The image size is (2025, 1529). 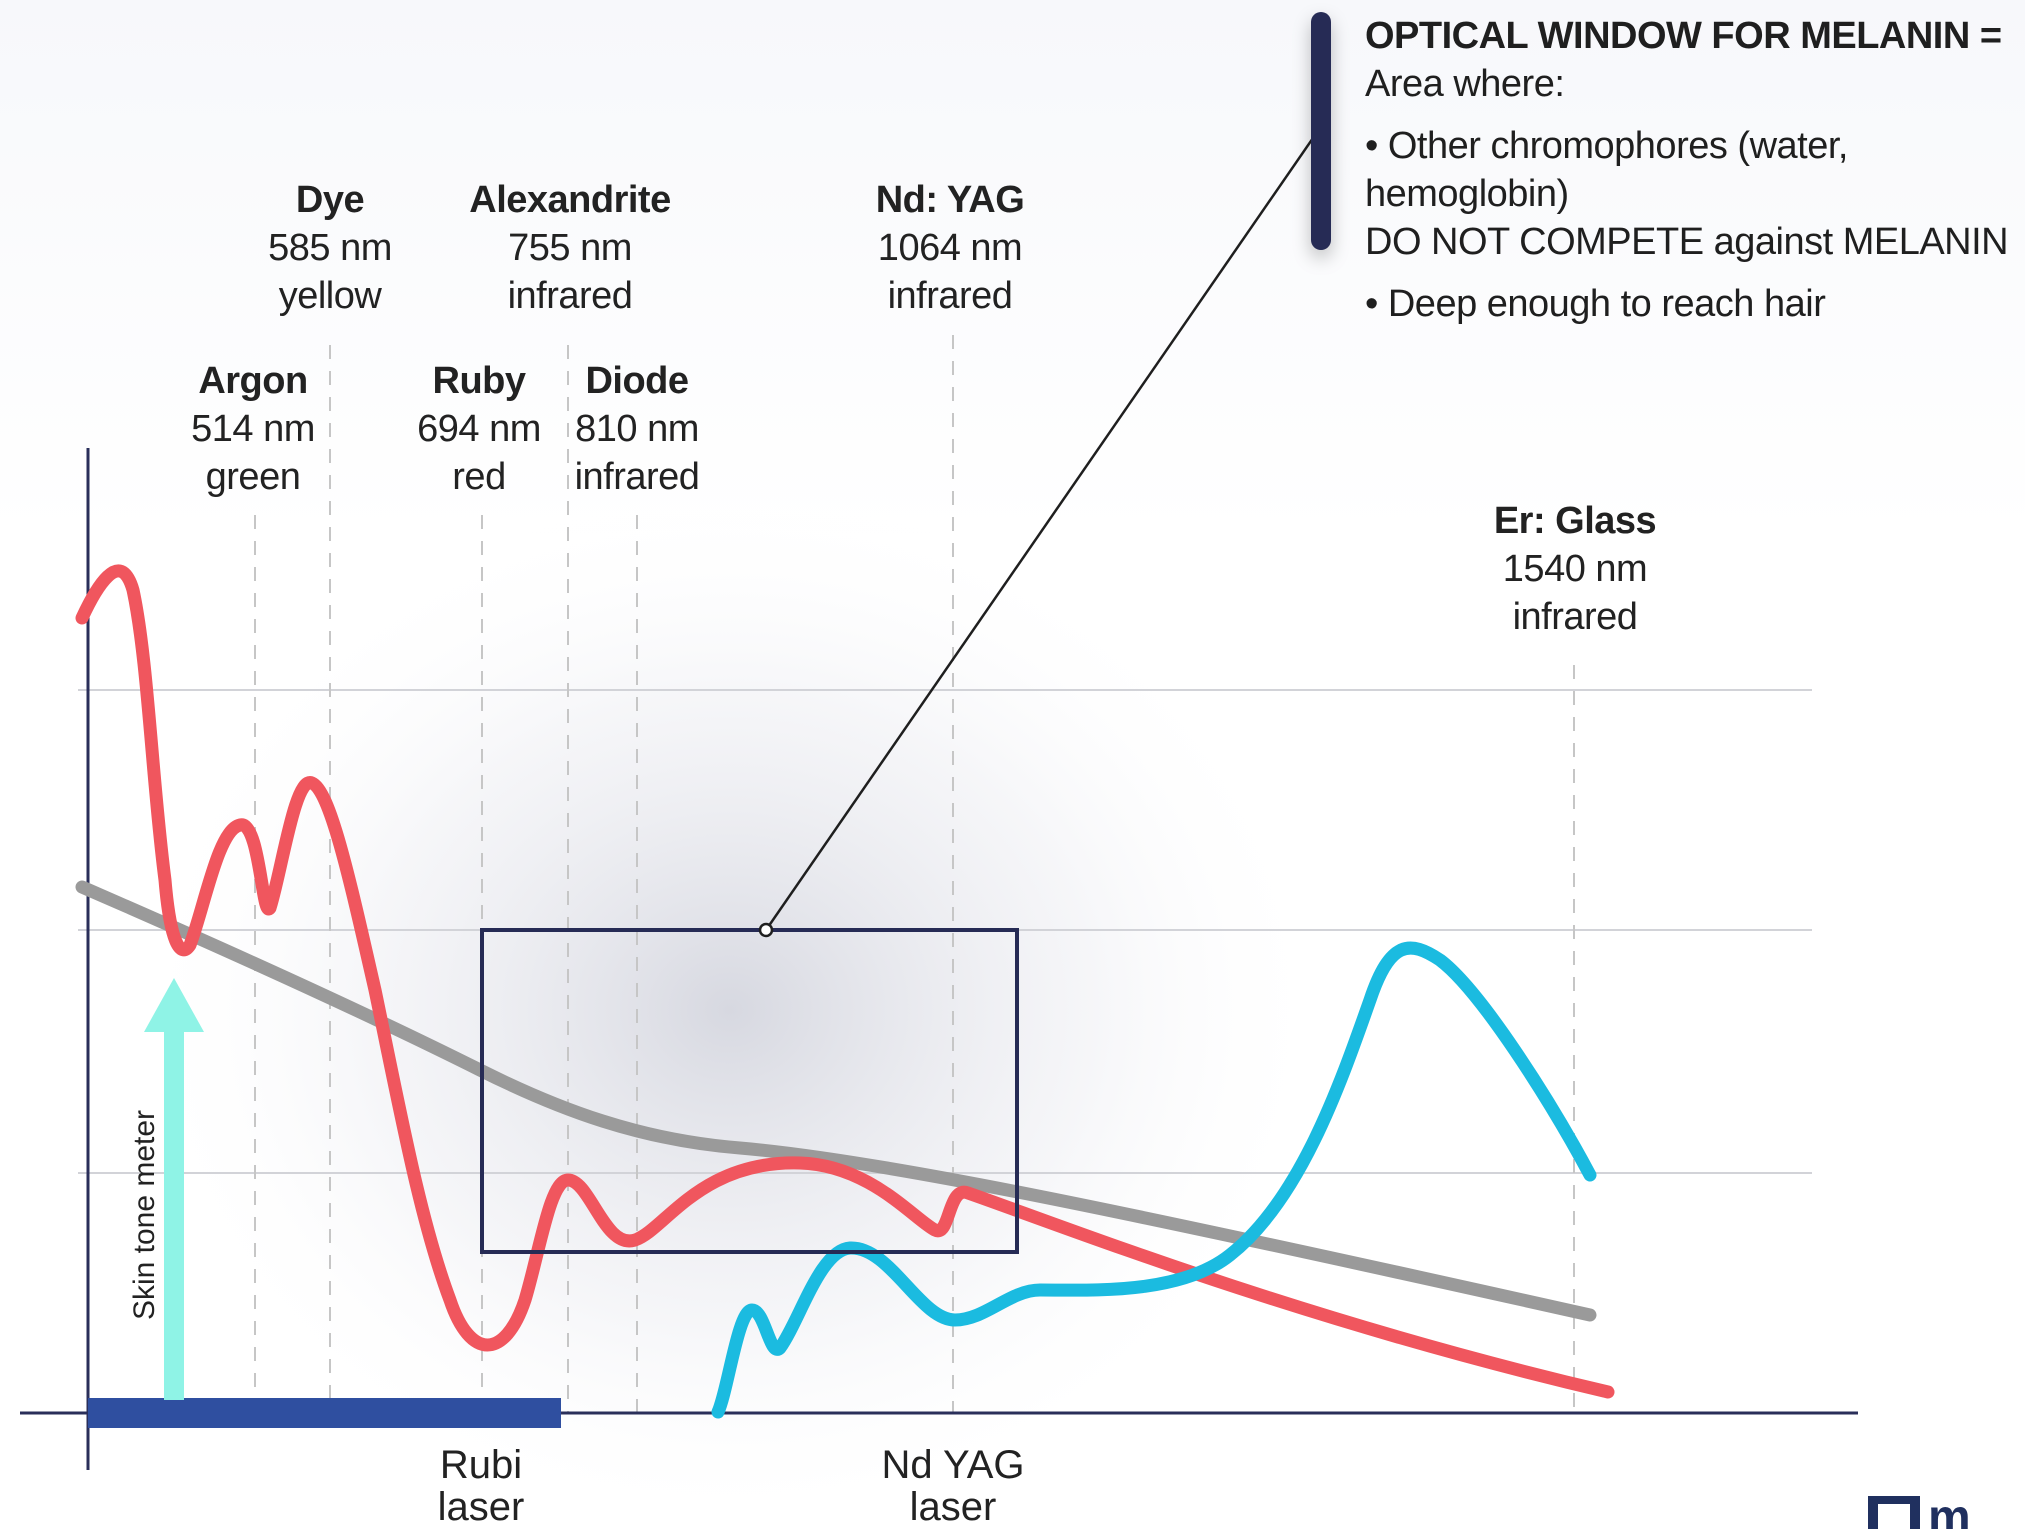 I want to click on laser-label-alexandrite: Alexandrite 755 nm infrared, so click(x=570, y=248).